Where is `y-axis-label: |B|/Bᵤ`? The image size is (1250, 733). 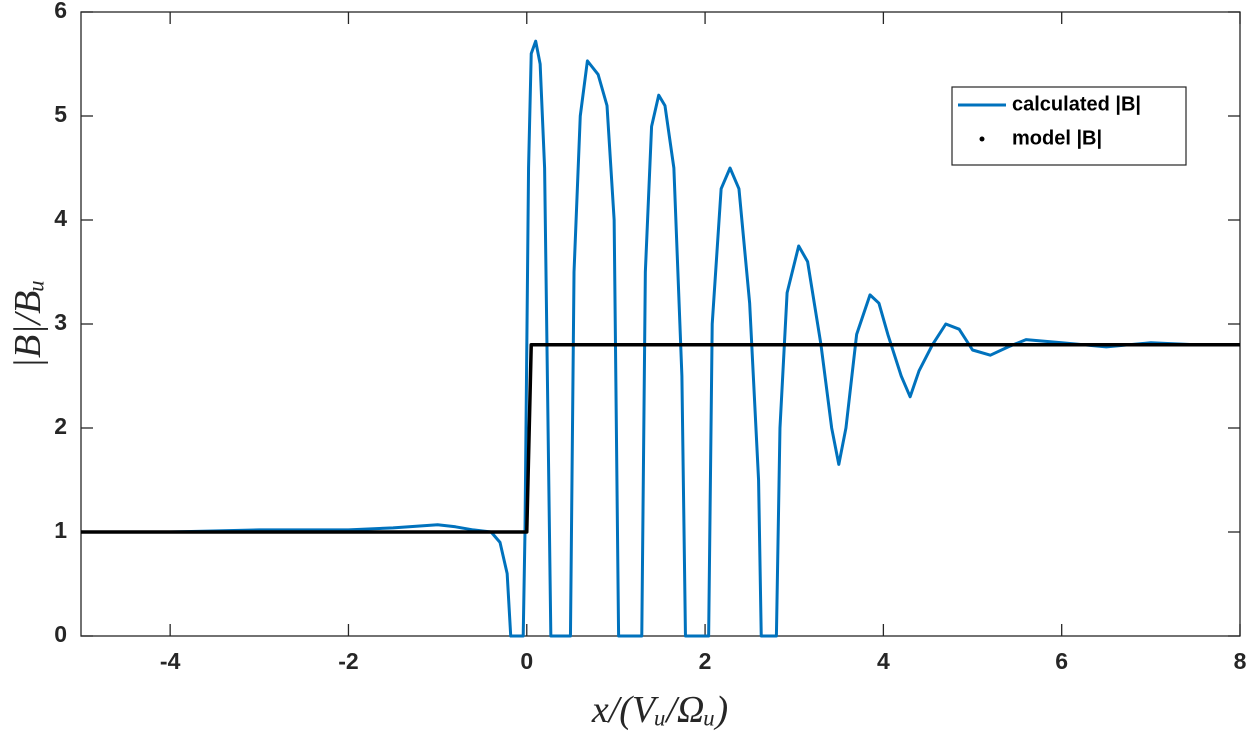 y-axis-label: |B|/Bᵤ is located at coordinates (28, 323).